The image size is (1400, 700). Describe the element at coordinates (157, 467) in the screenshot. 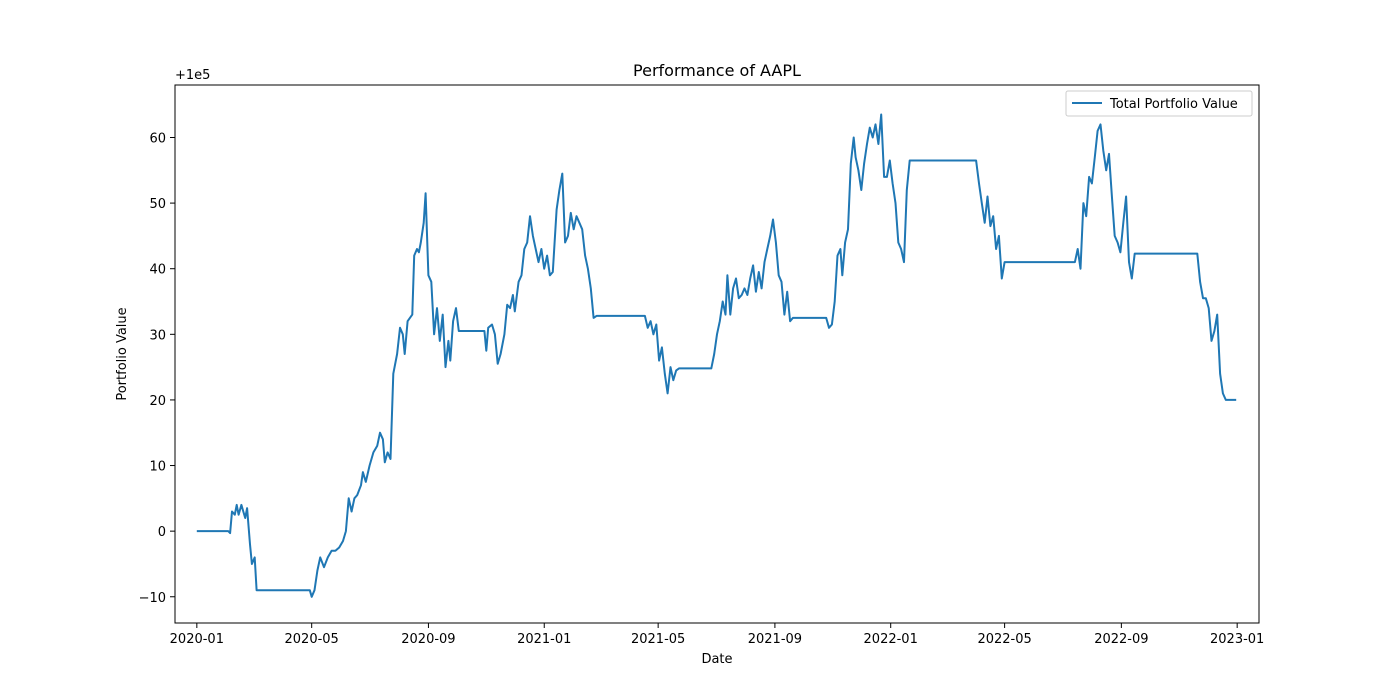

I see `y-tick-label: 10` at that location.